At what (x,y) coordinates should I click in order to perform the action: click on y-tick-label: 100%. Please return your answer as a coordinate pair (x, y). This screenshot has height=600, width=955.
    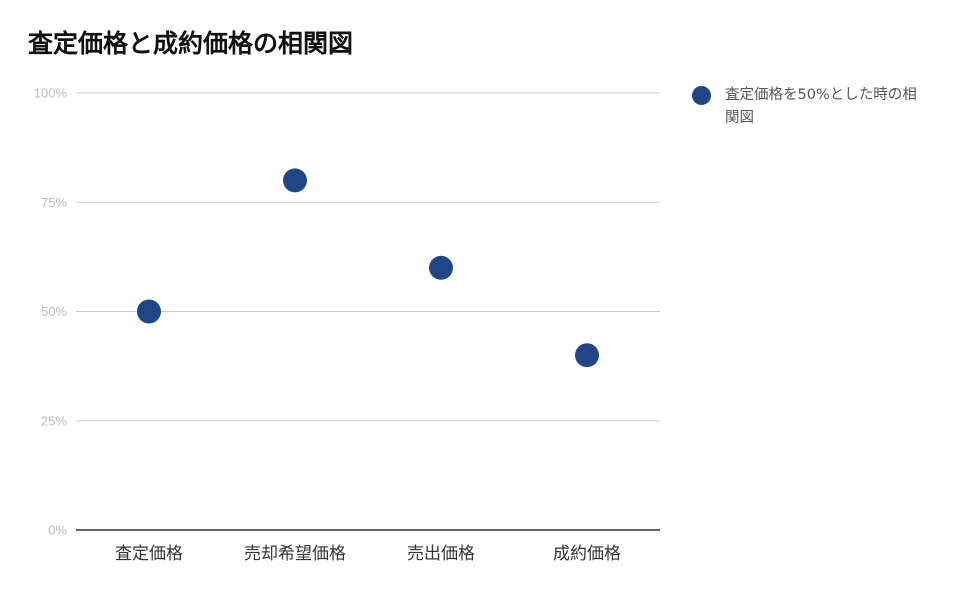
    Looking at the image, I should click on (51, 93).